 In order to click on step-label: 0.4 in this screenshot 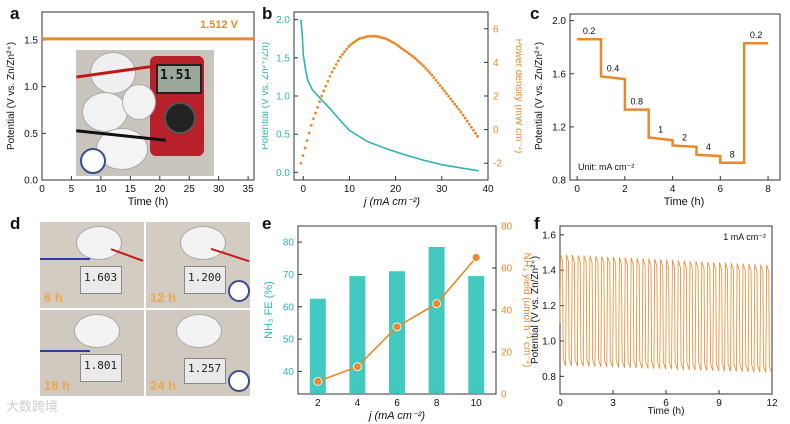, I will do `click(613, 68)`.